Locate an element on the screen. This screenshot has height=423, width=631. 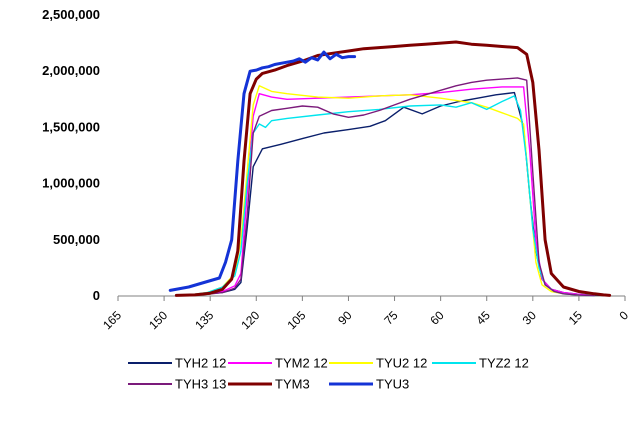
x-tick-label: 15 is located at coordinates (576, 318).